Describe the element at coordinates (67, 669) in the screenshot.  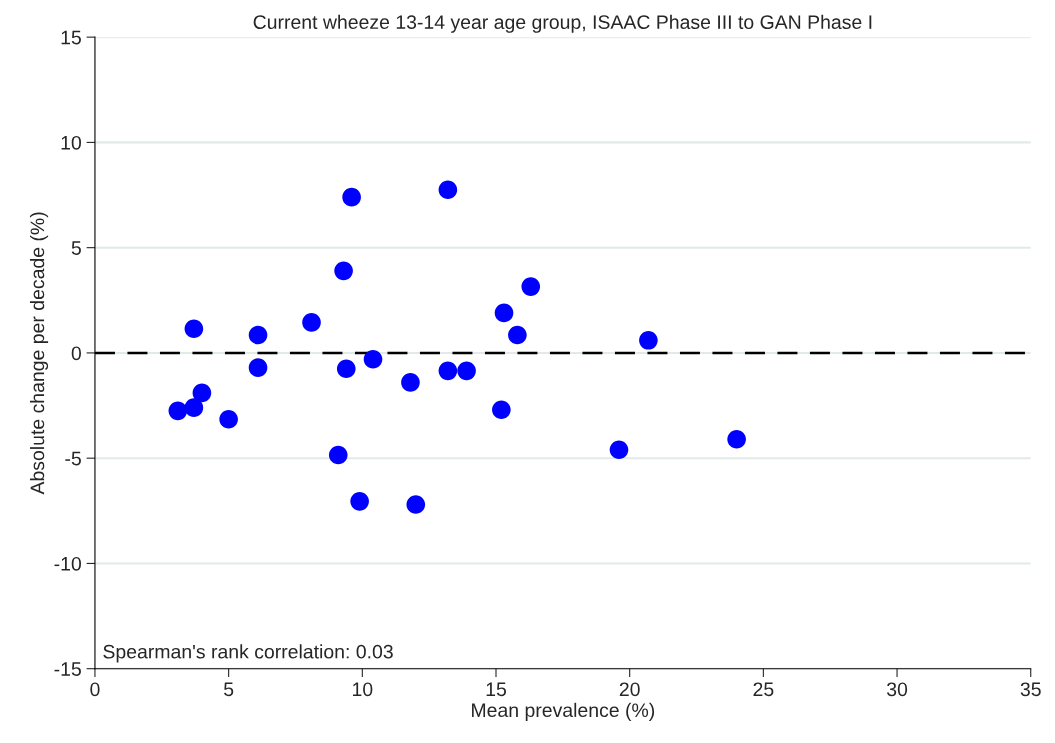
I see `y-tick-label: -15` at that location.